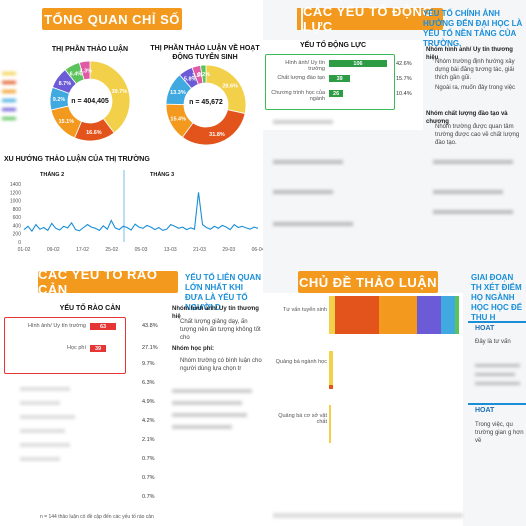  What do you see at coordinates (257, 250) in the screenshot?
I see `trend-x-tick-8: 06-04` at bounding box center [257, 250].